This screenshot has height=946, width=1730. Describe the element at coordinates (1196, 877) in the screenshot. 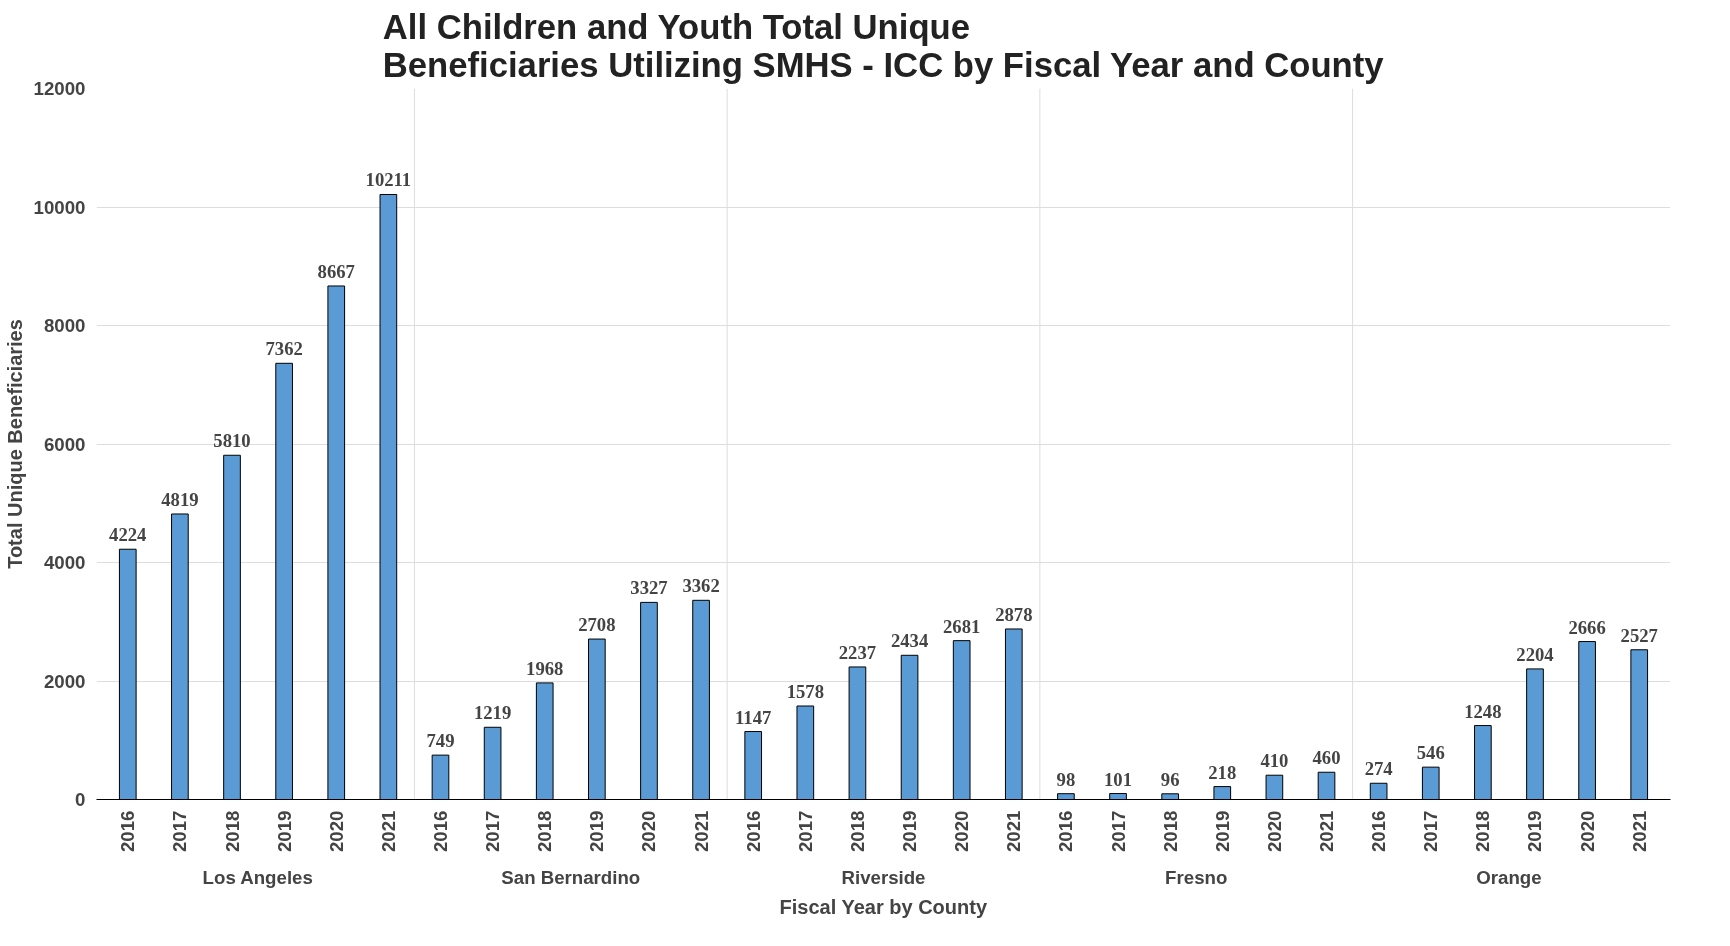

I see `text: Fresno` at that location.